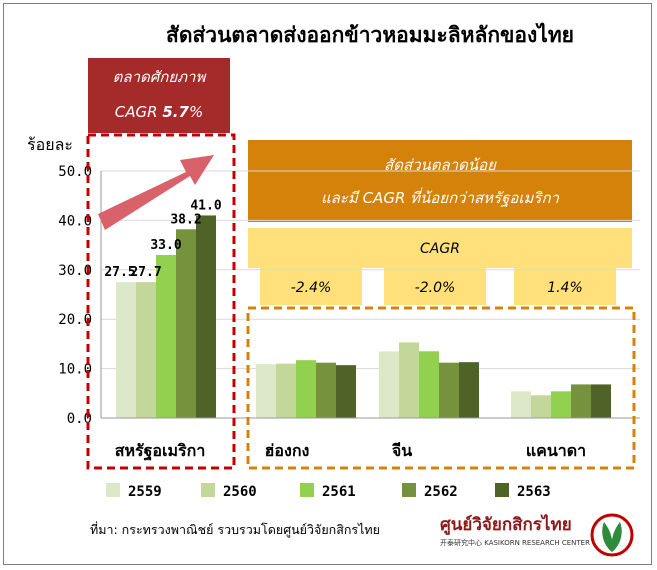 Image resolution: width=657 pixels, height=570 pixels. I want to click on cagr-value-hongkong: -2.4%, so click(311, 288).